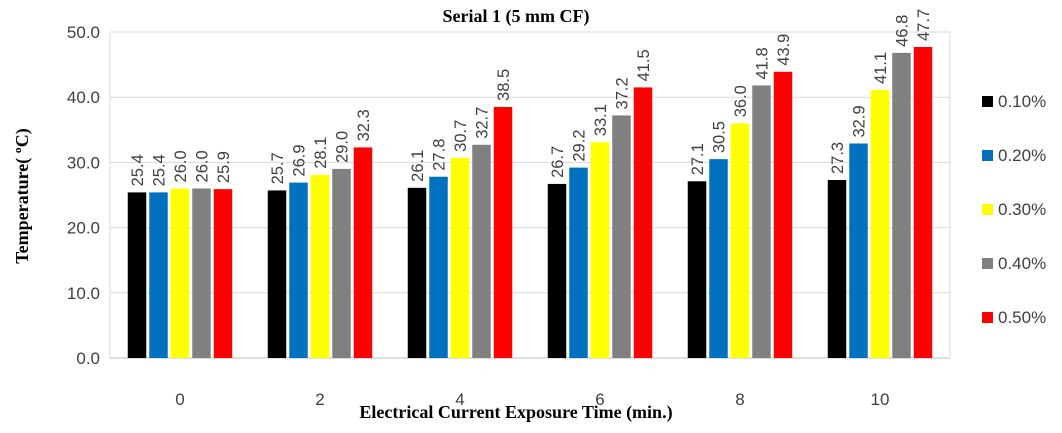 The height and width of the screenshot is (433, 1062). I want to click on data-label: 32.7, so click(483, 123).